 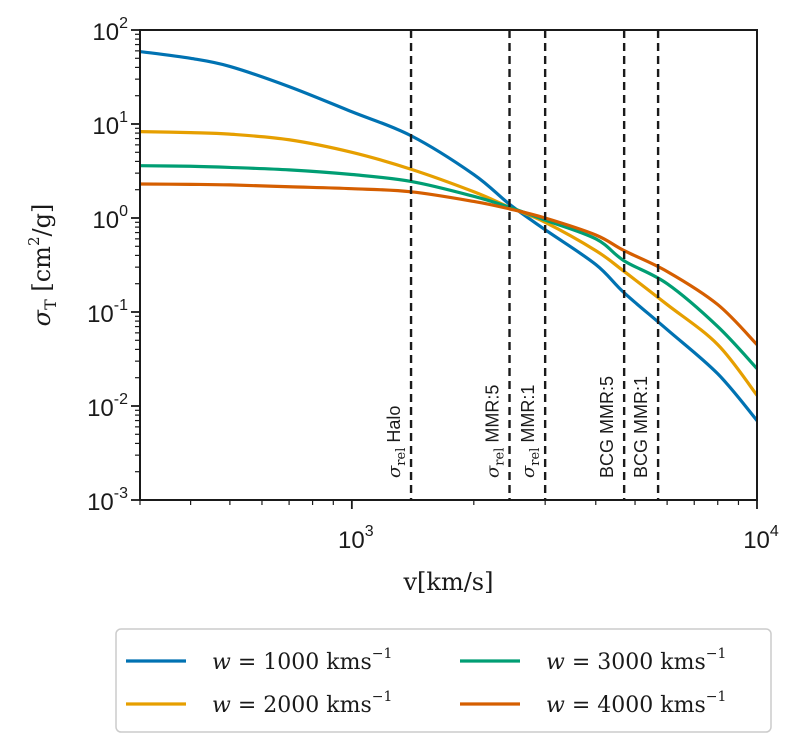 I want to click on vline-label-text: Halo, so click(x=394, y=427).